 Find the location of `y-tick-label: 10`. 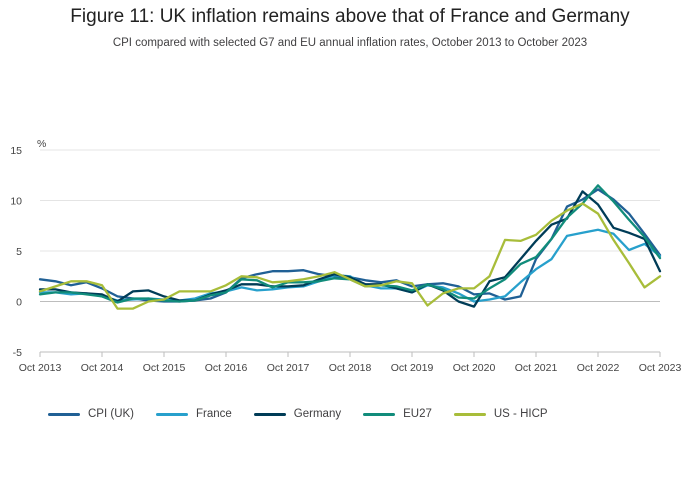

y-tick-label: 10 is located at coordinates (16, 202).